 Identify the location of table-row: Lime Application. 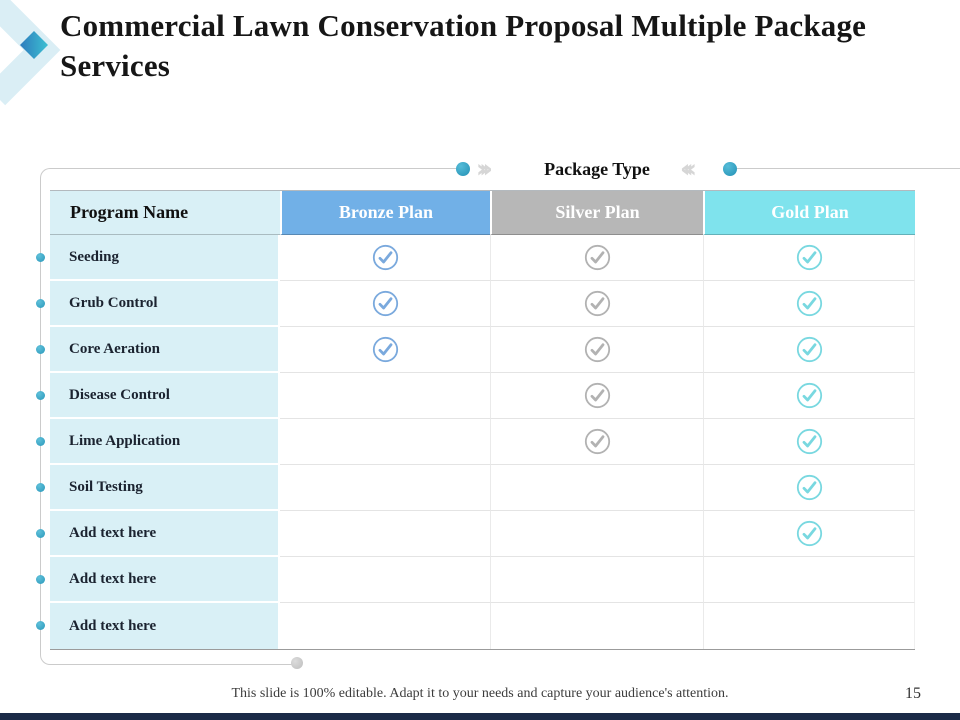
(482, 442).